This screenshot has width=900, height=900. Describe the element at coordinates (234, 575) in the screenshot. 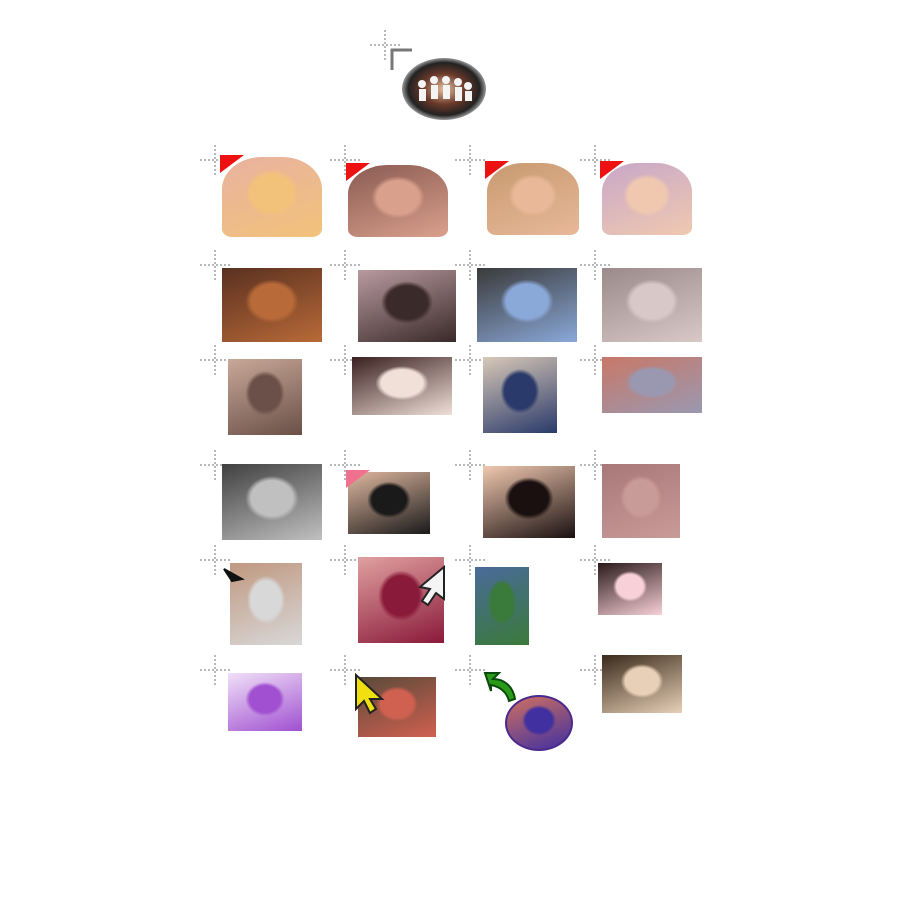

I see `black-arrow-cursor-icon` at that location.